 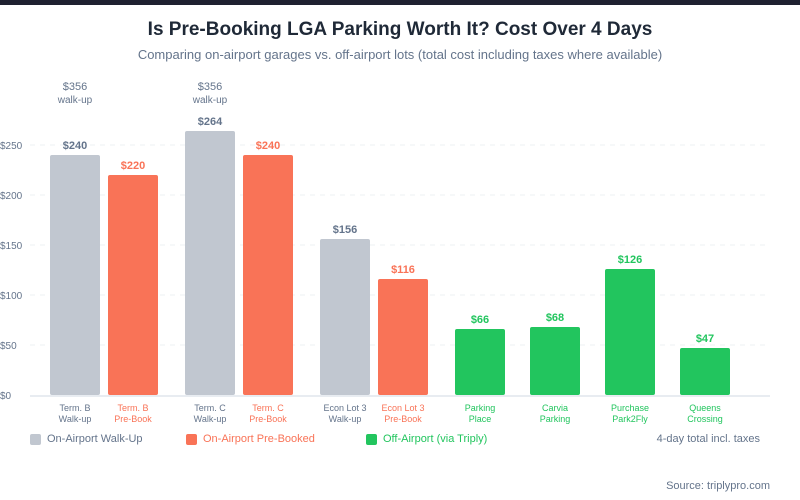 What do you see at coordinates (403, 270) in the screenshot?
I see `value-label: $116` at bounding box center [403, 270].